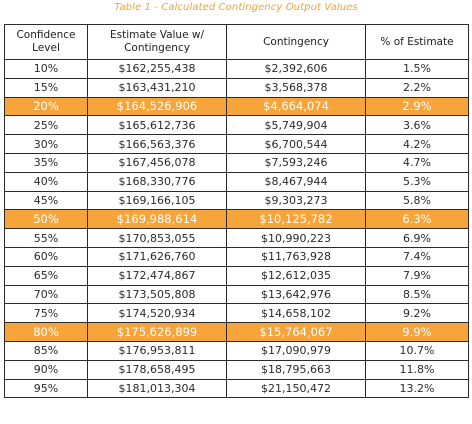 This screenshot has width=472, height=424. Describe the element at coordinates (417, 69) in the screenshot. I see `cell-percent: 1.5%` at that location.